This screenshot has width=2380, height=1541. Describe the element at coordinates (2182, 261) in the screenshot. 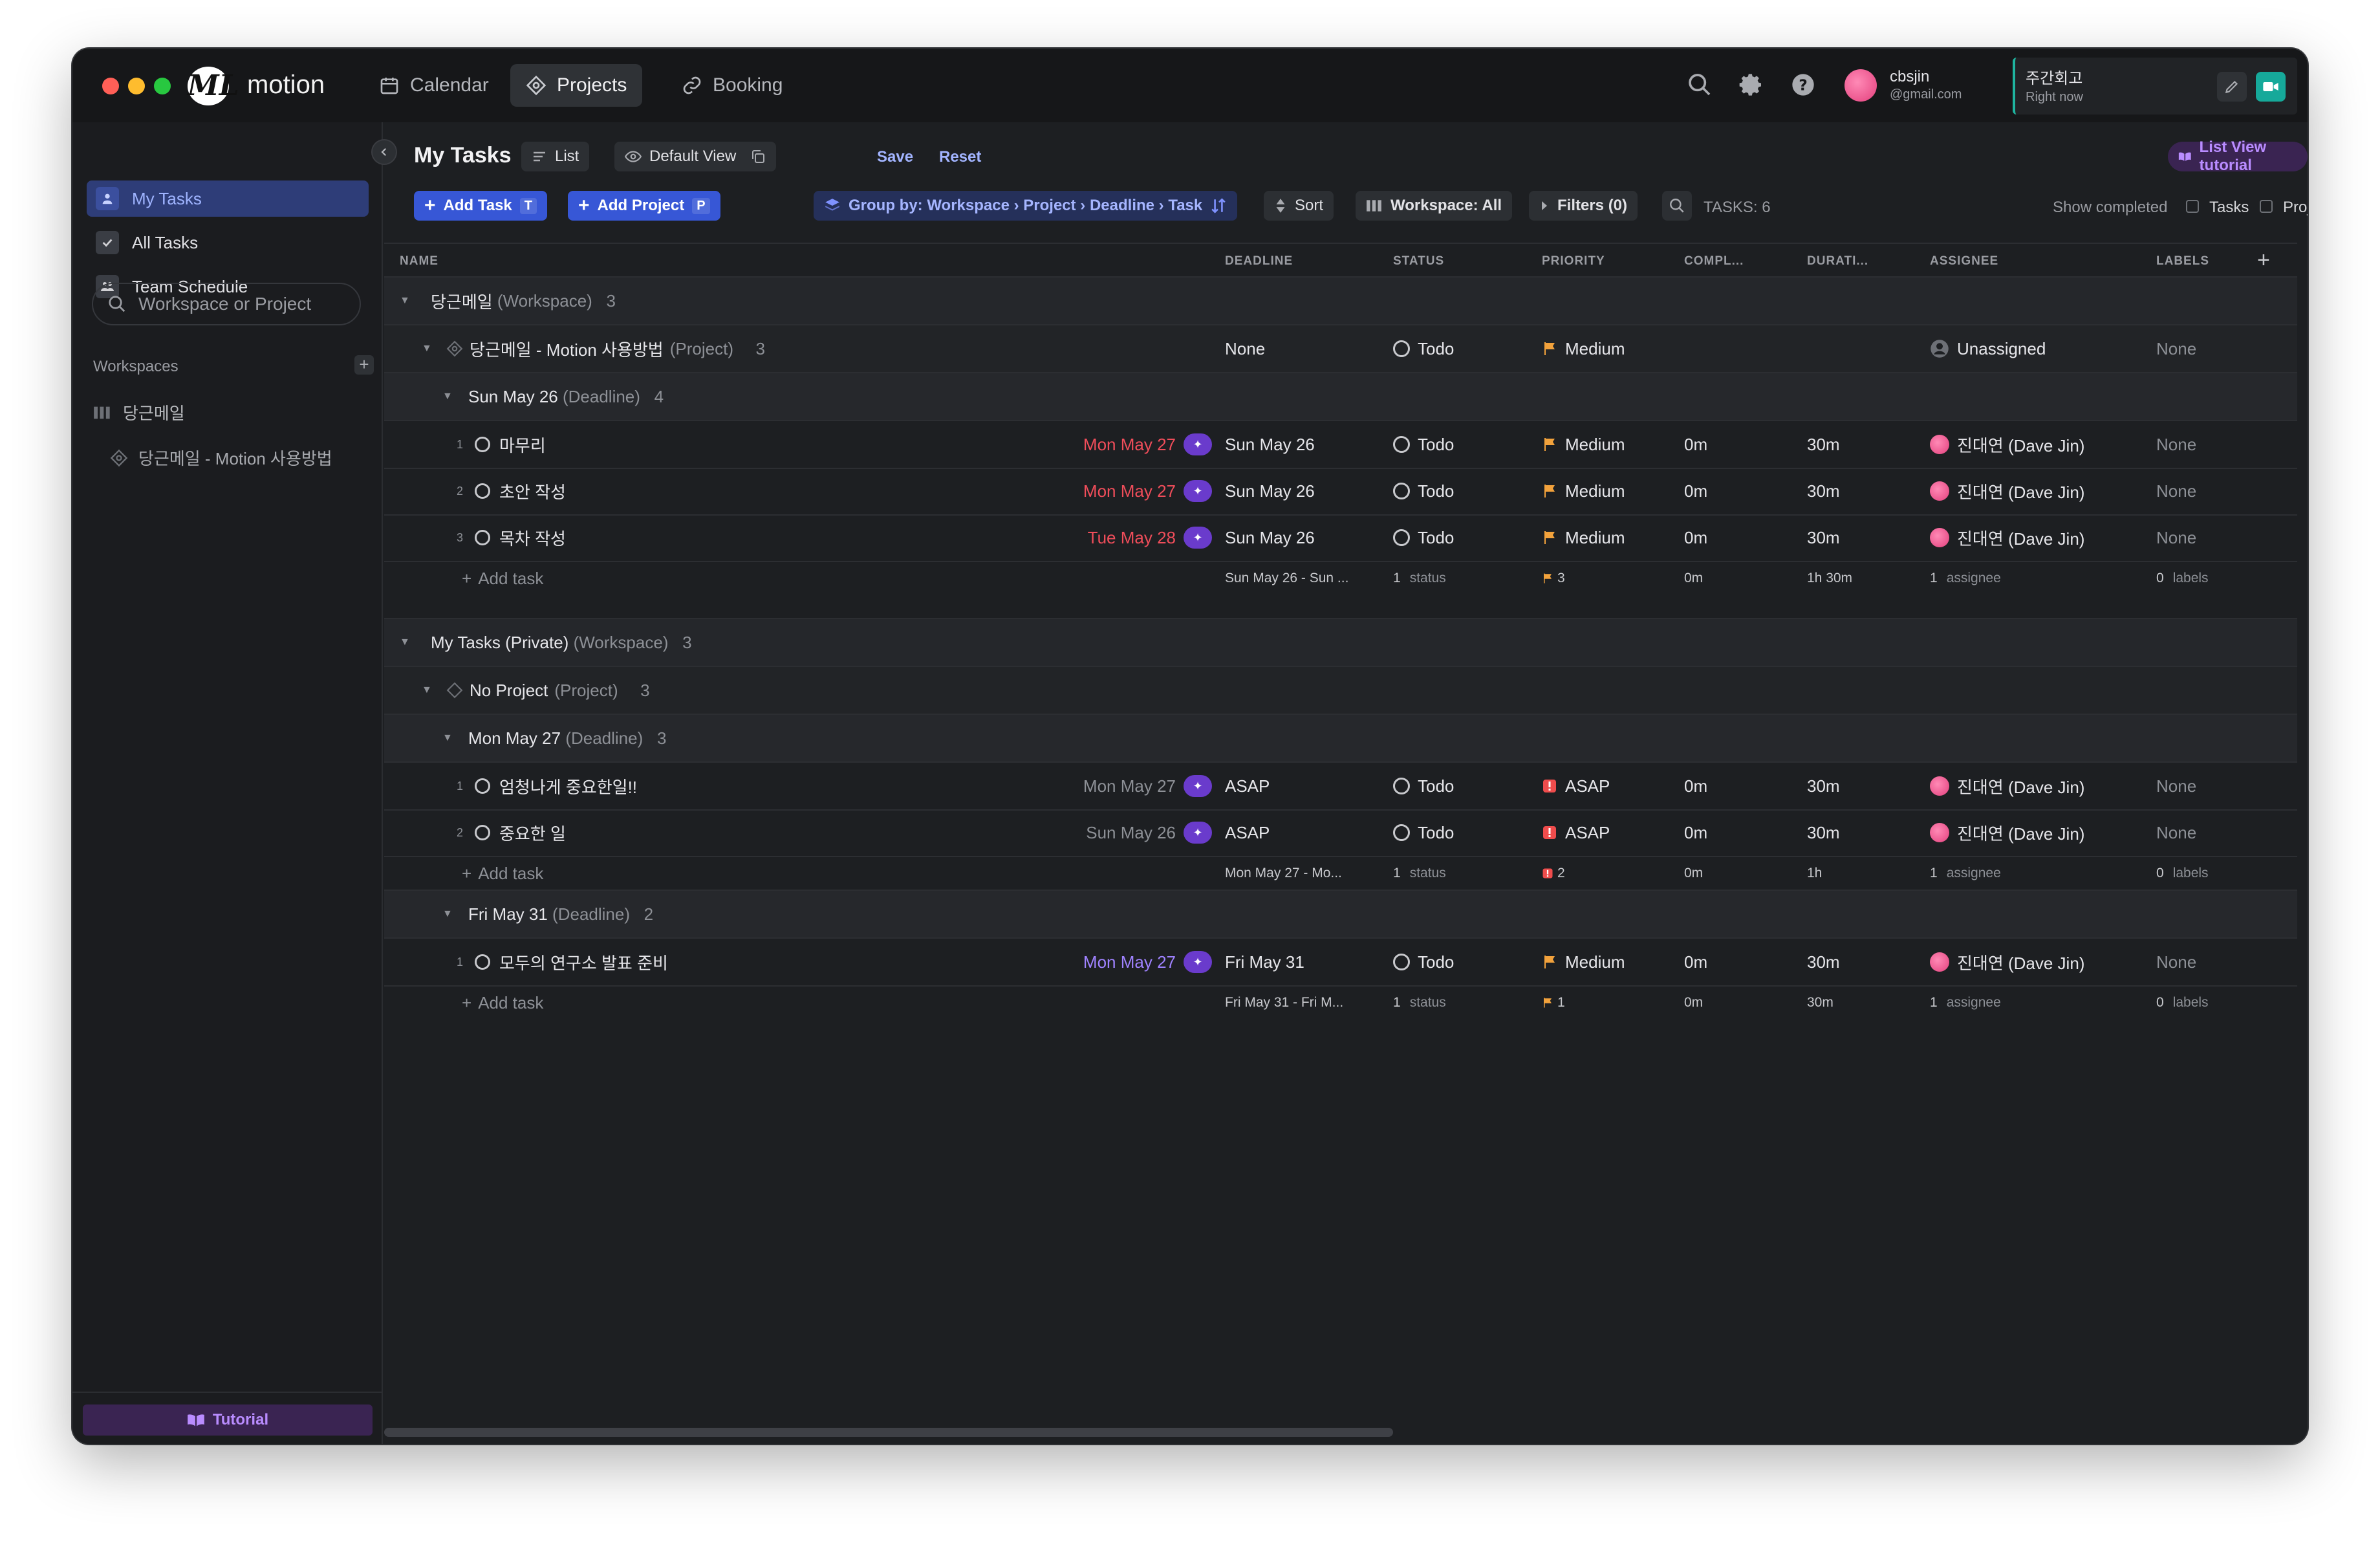

I see `col-labels: LABELS` at that location.